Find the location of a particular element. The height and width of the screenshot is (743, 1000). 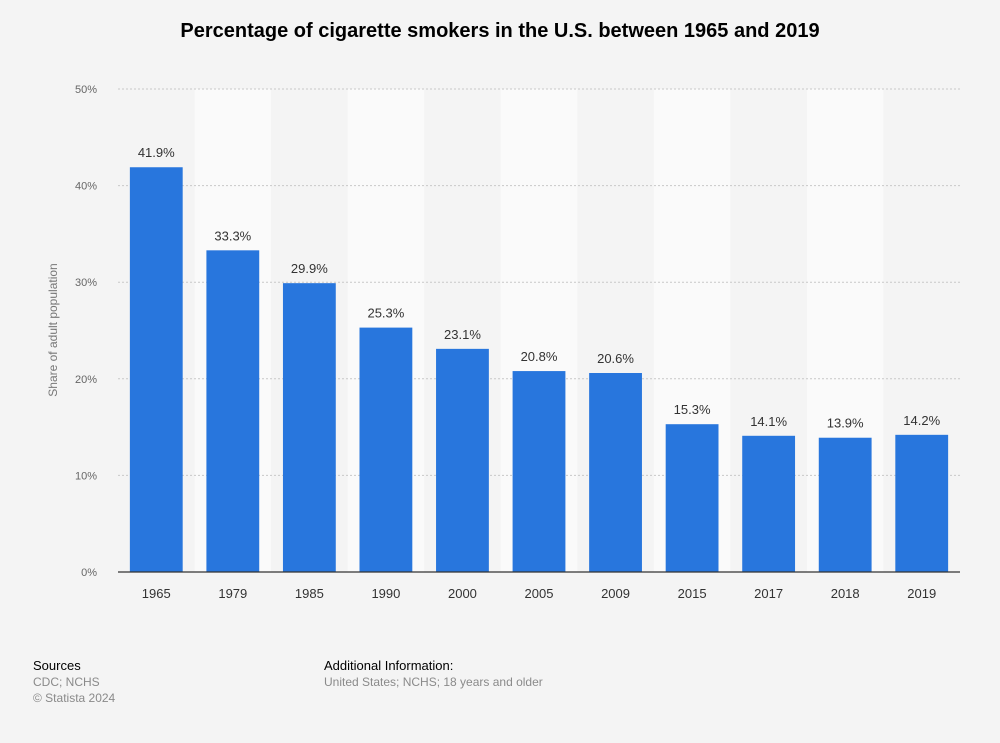

data-label: 41.9% is located at coordinates (156, 152).